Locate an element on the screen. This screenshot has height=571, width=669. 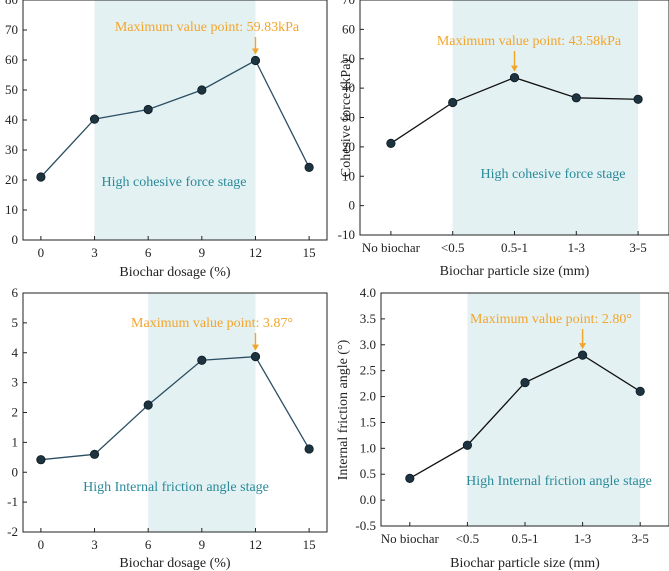
y-axis-label: Cohesive force (kPa) is located at coordinates (346, 118).